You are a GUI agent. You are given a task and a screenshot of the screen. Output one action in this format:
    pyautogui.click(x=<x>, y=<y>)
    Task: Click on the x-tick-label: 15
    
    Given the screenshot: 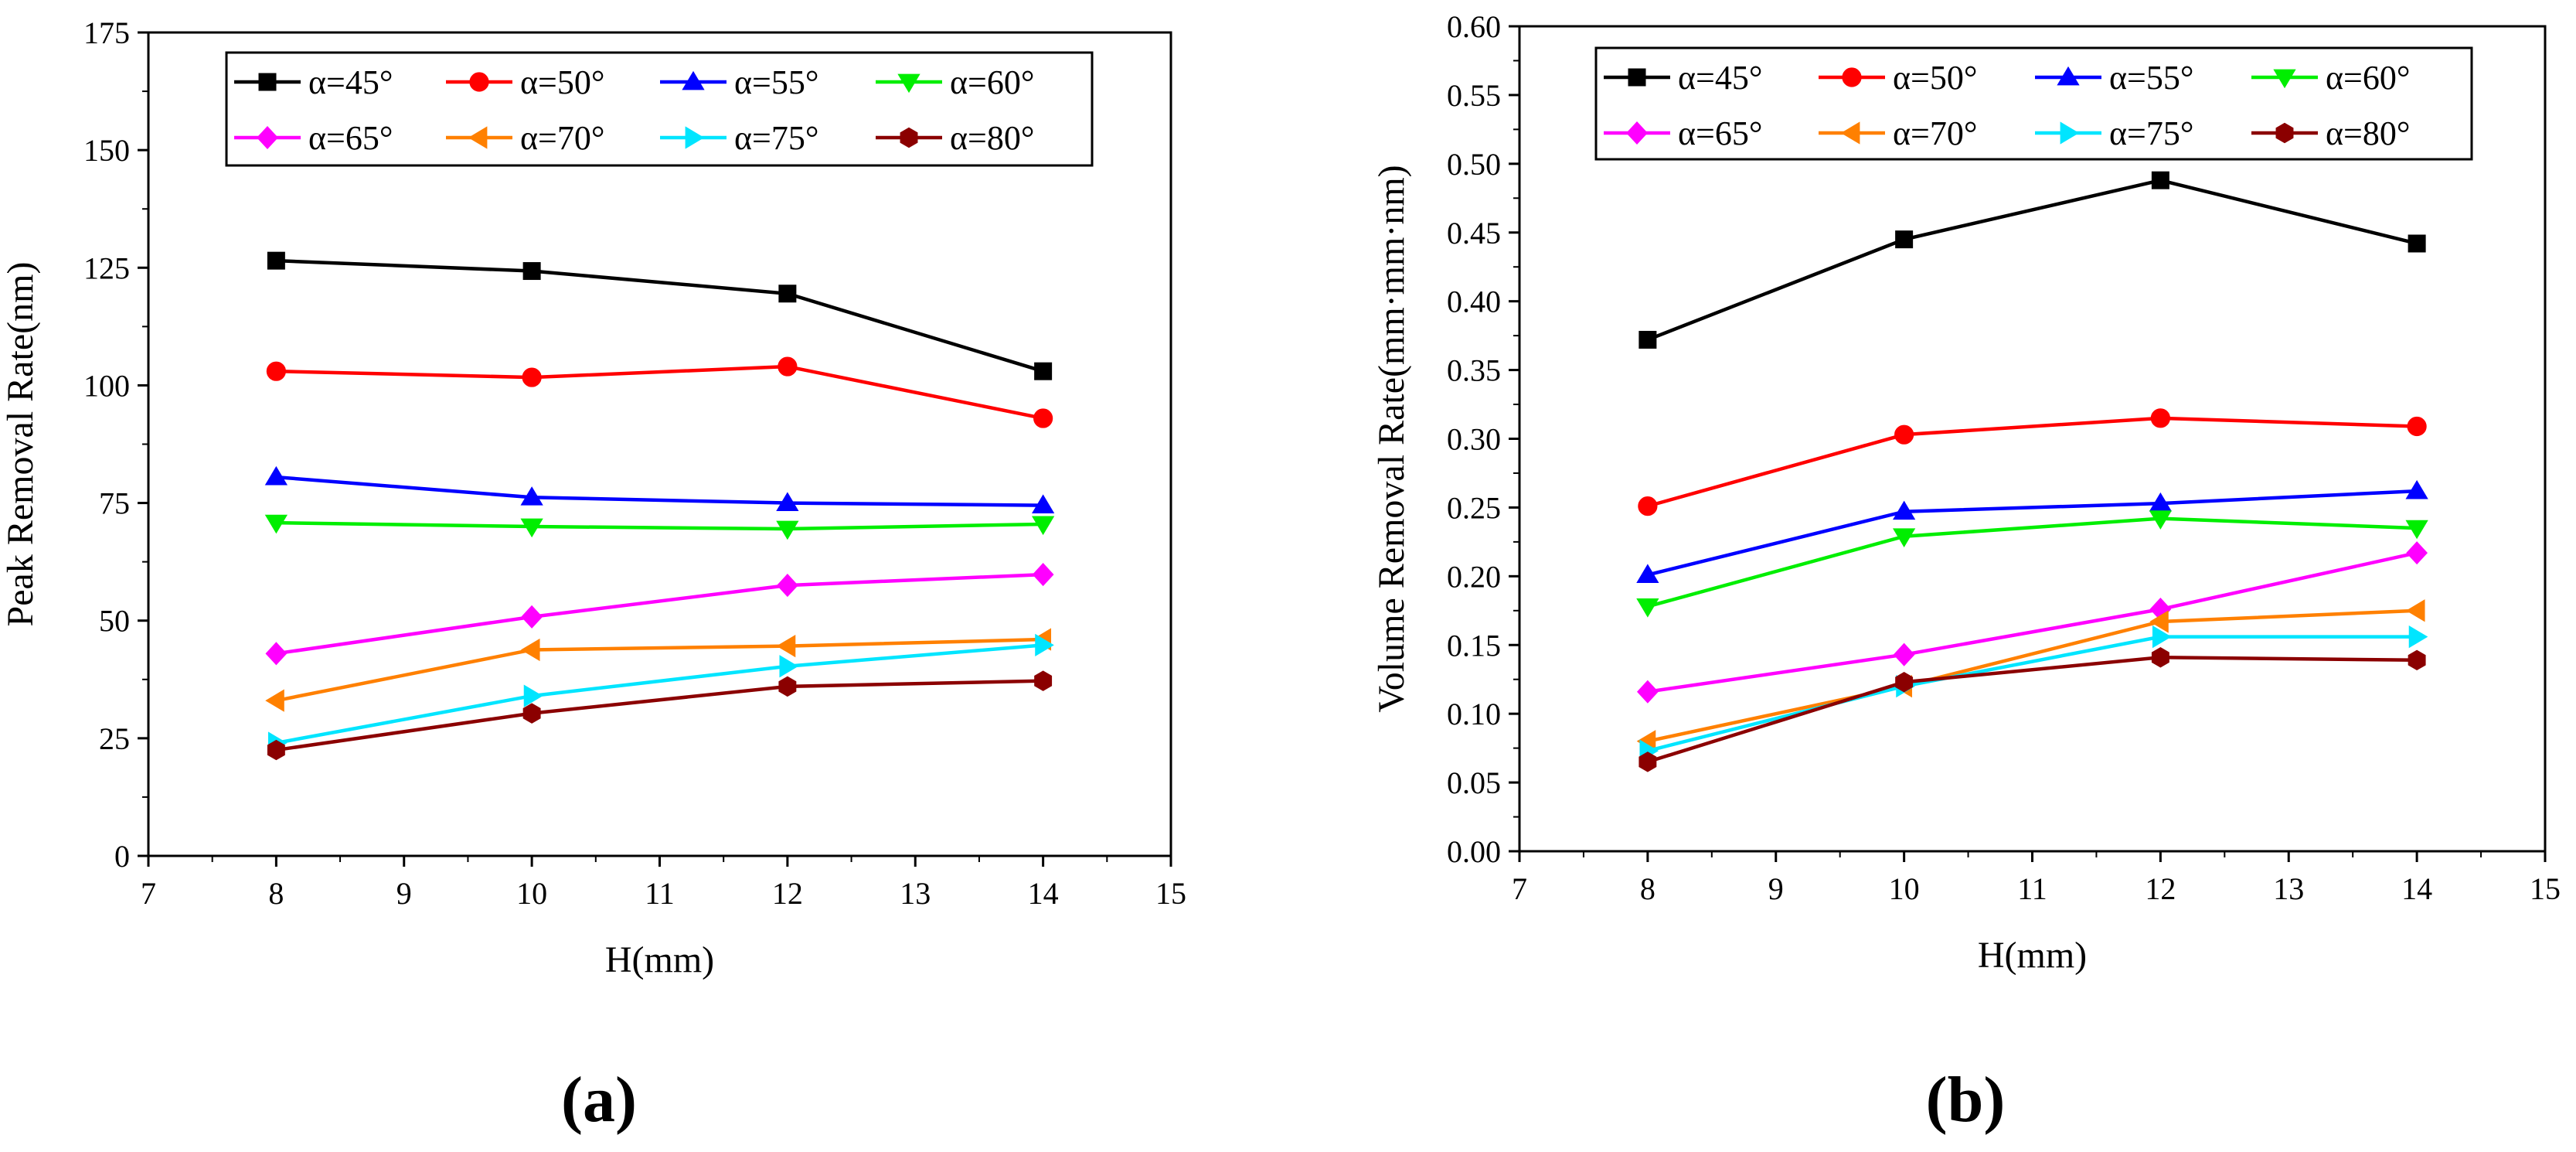 What is the action you would take?
    pyautogui.click(x=2545, y=888)
    